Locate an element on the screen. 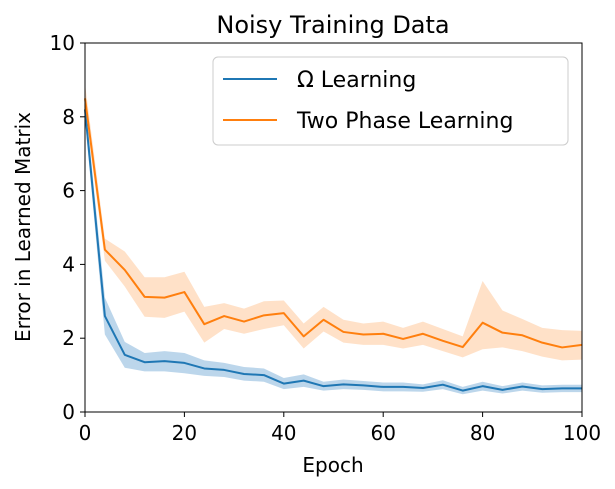 This screenshot has height=489, width=615. x-tick-label: 0 is located at coordinates (85, 433).